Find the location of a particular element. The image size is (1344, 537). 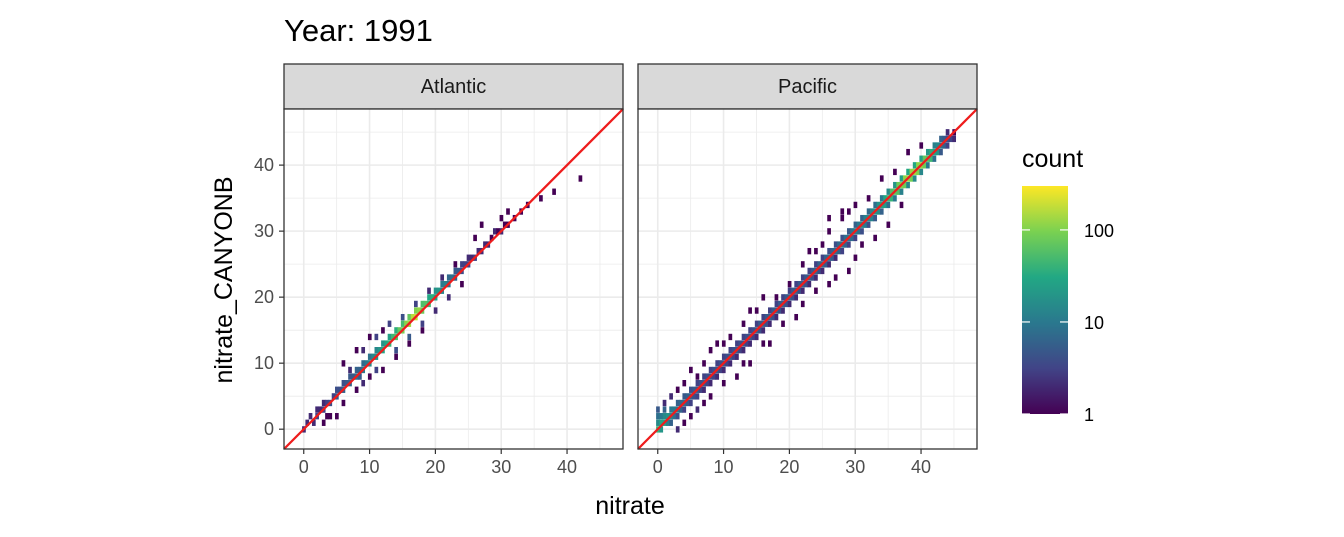

x-tick-label: 0 is located at coordinates (304, 467).